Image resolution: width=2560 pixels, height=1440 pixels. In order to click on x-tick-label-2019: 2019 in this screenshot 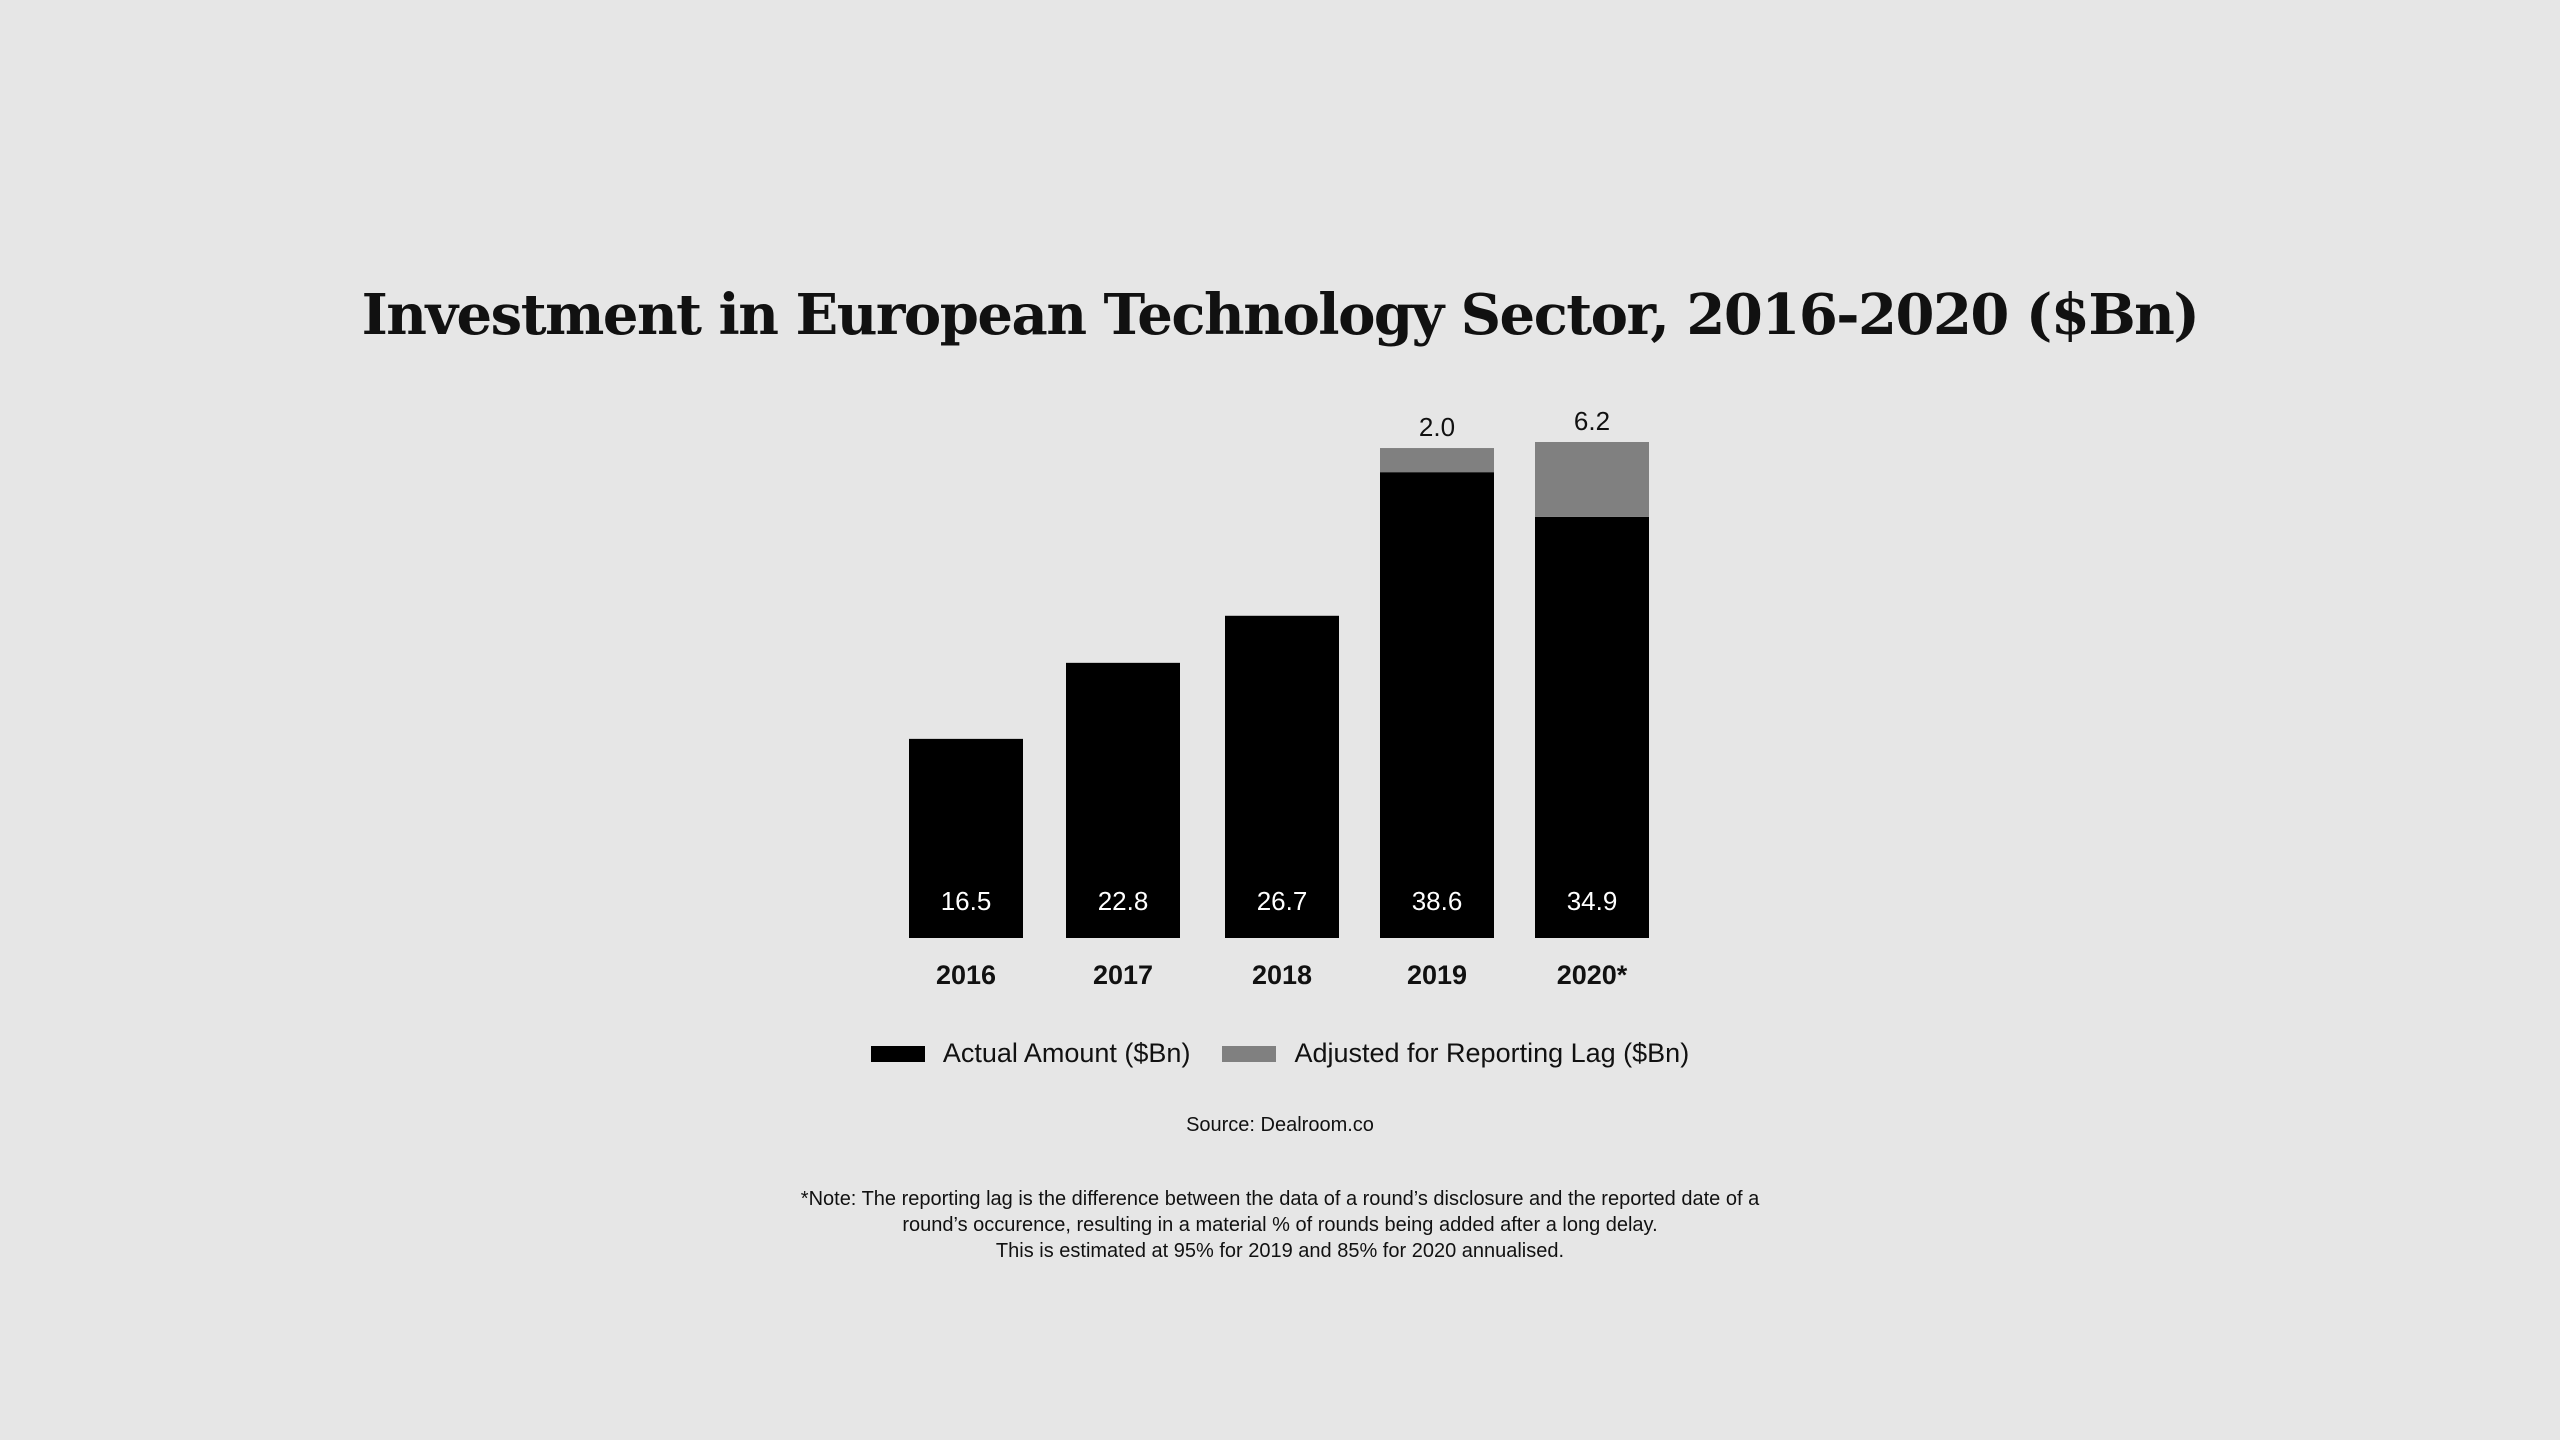, I will do `click(1437, 975)`.